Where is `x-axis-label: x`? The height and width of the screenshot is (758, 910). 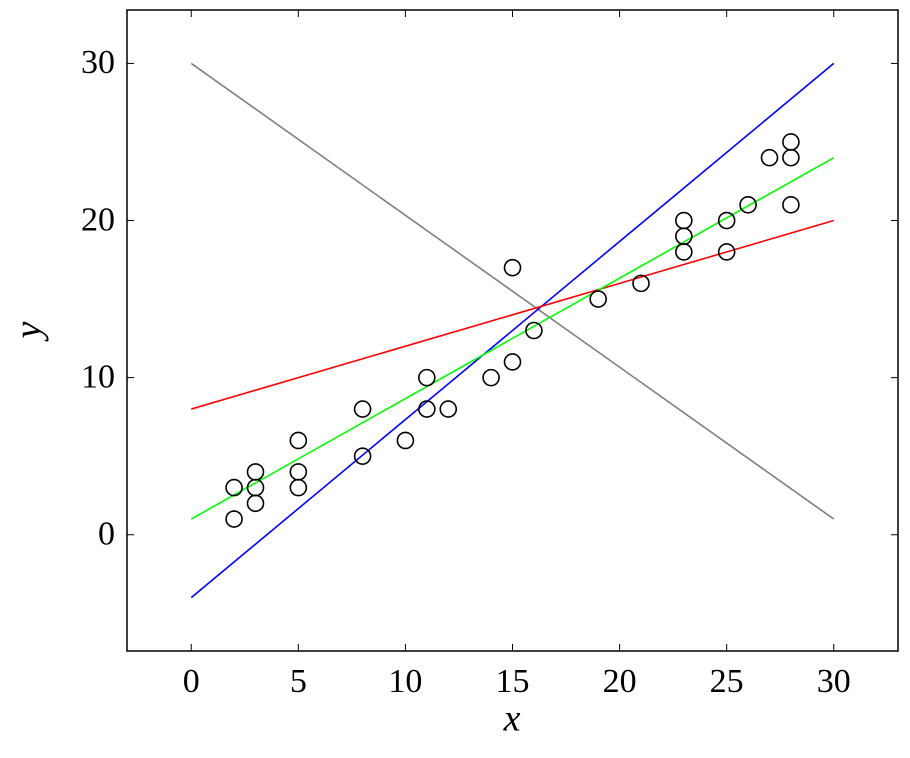 x-axis-label: x is located at coordinates (512, 719).